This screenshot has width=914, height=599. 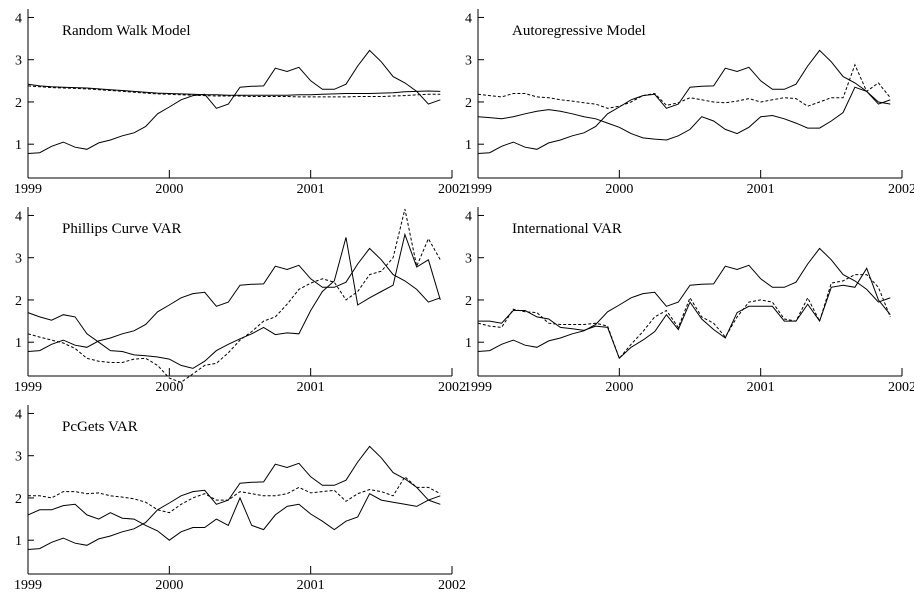 What do you see at coordinates (100, 427) in the screenshot?
I see `chart-title: PcGets VAR` at bounding box center [100, 427].